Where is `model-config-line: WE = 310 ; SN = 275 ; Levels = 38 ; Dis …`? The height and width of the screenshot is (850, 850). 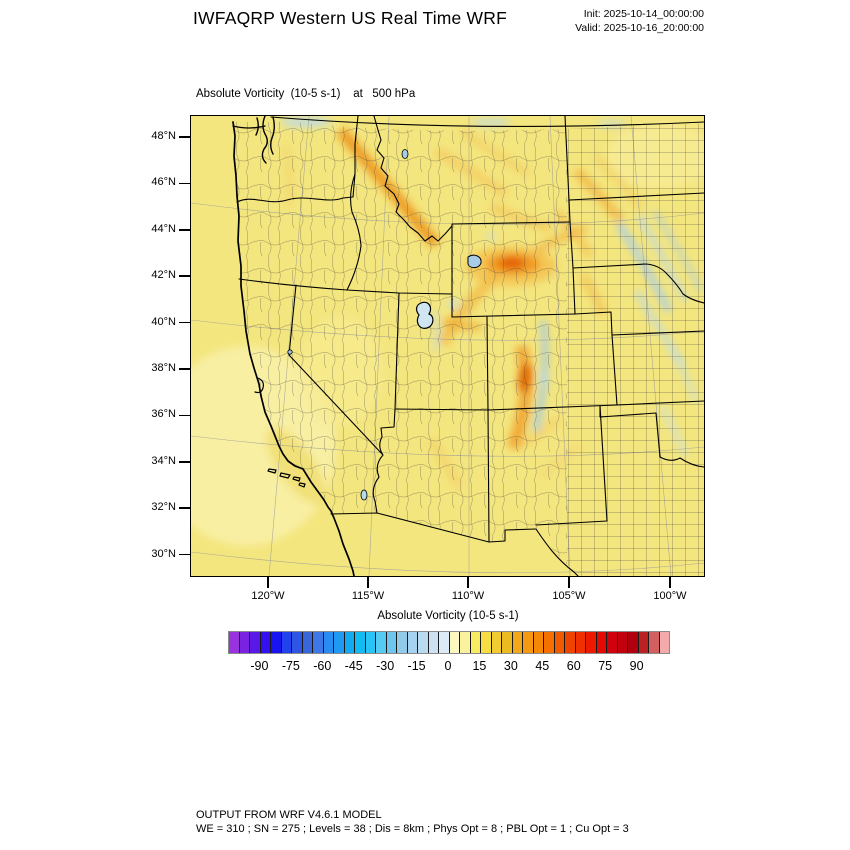 model-config-line: WE = 310 ; SN = 275 ; Levels = 38 ; Dis … is located at coordinates (412, 829).